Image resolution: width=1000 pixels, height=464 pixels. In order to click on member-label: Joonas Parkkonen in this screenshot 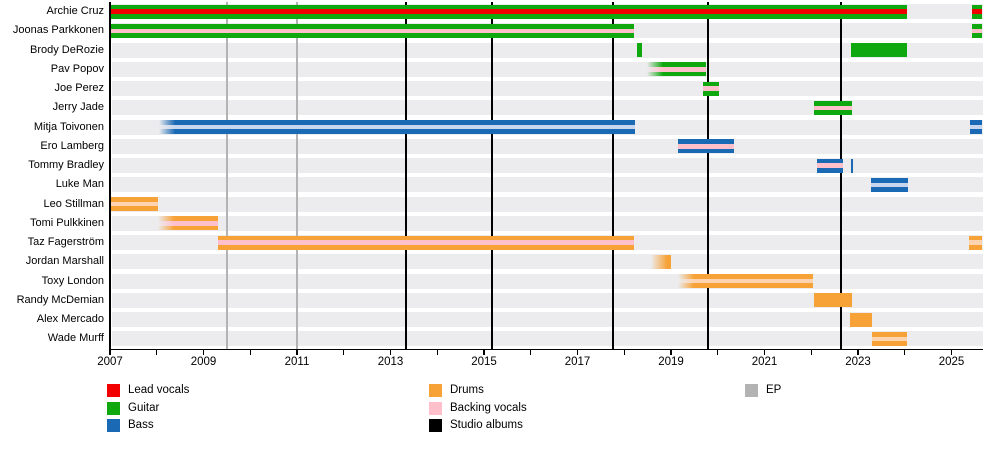, I will do `click(58, 30)`.